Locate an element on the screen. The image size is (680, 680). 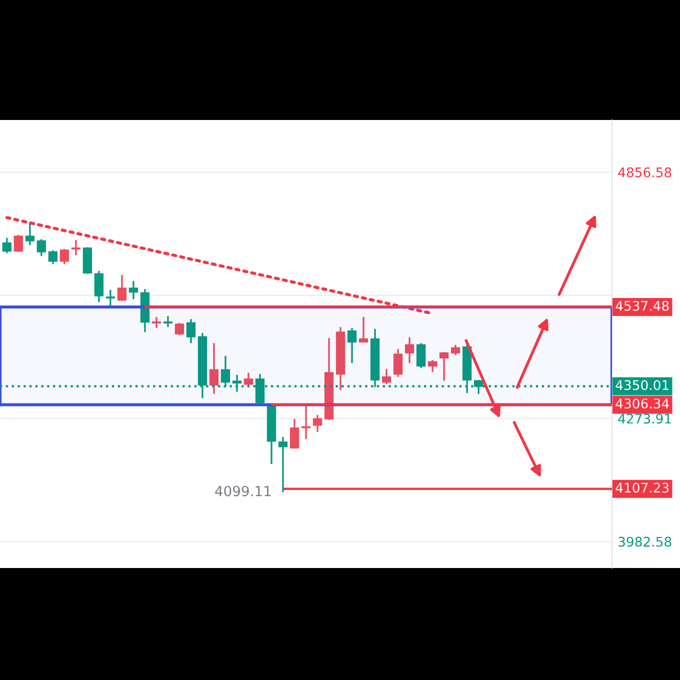
annotation: 4099.11 is located at coordinates (243, 491).